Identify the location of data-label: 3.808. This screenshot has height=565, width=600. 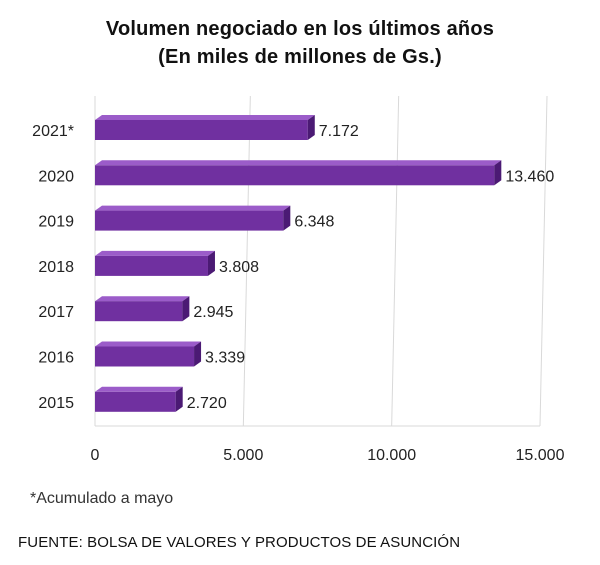
(239, 267).